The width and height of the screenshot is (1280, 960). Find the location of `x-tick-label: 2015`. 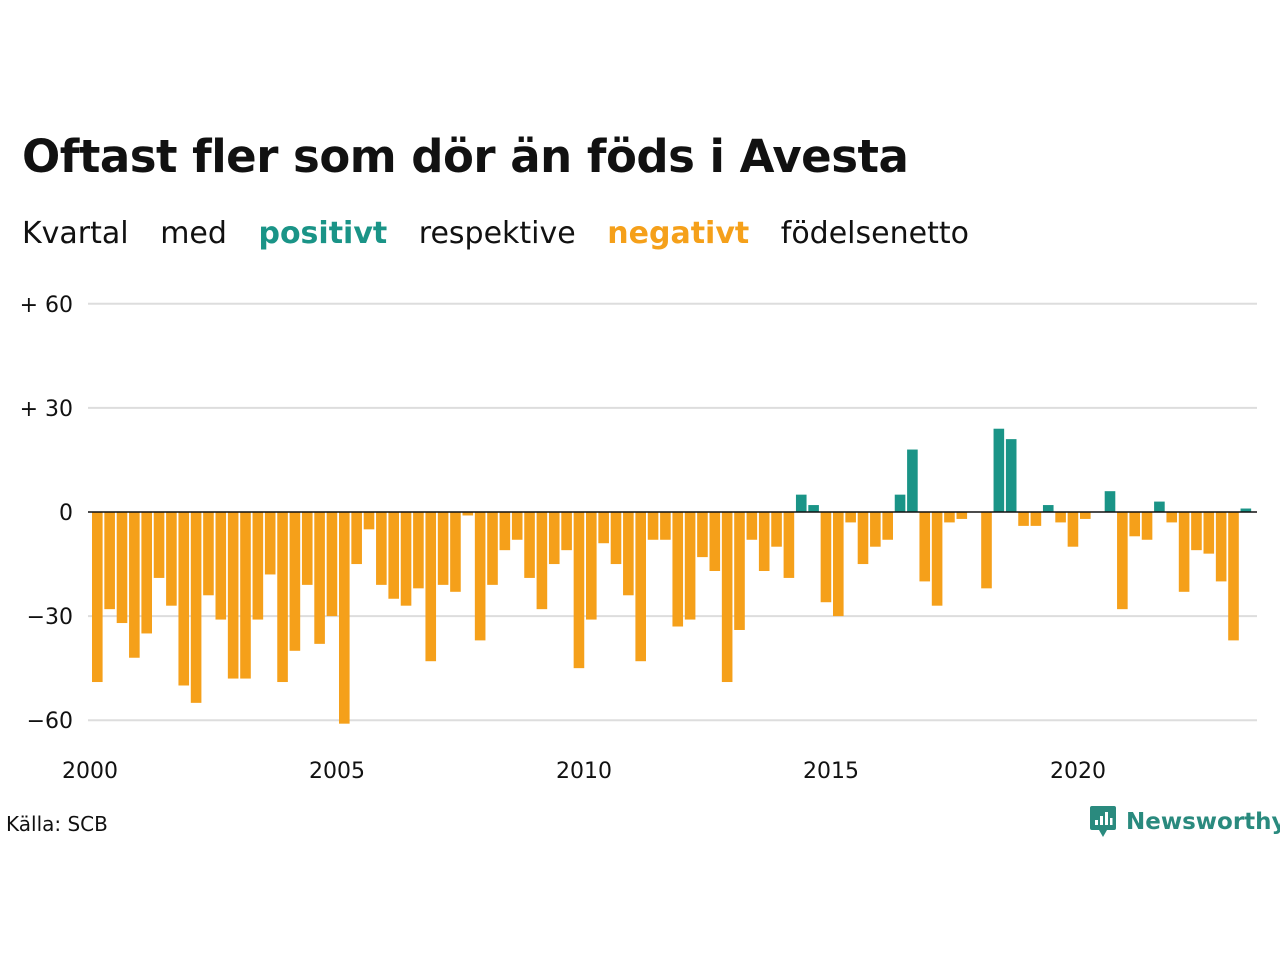

x-tick-label: 2015 is located at coordinates (831, 769).